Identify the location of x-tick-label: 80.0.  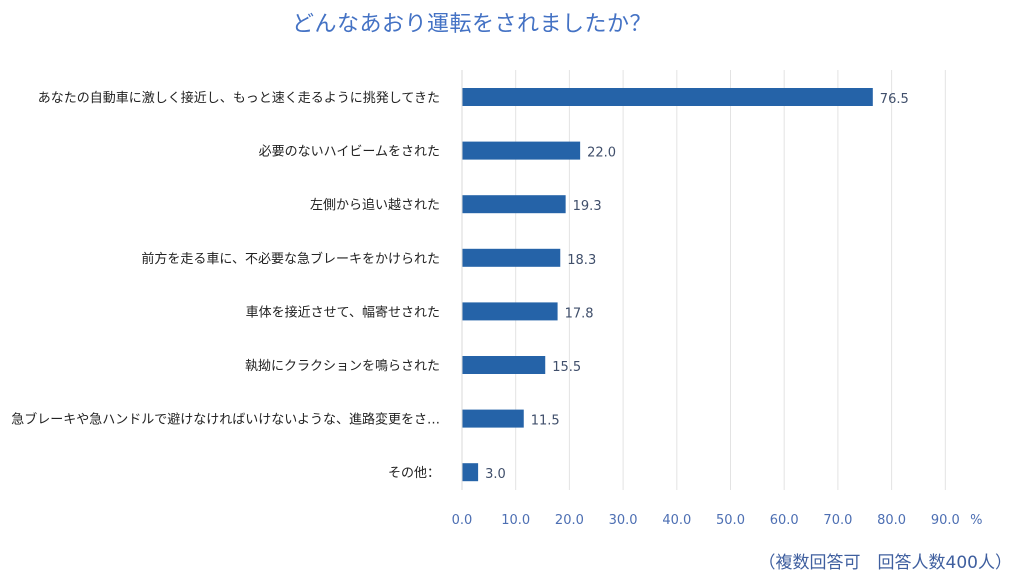
(891, 520).